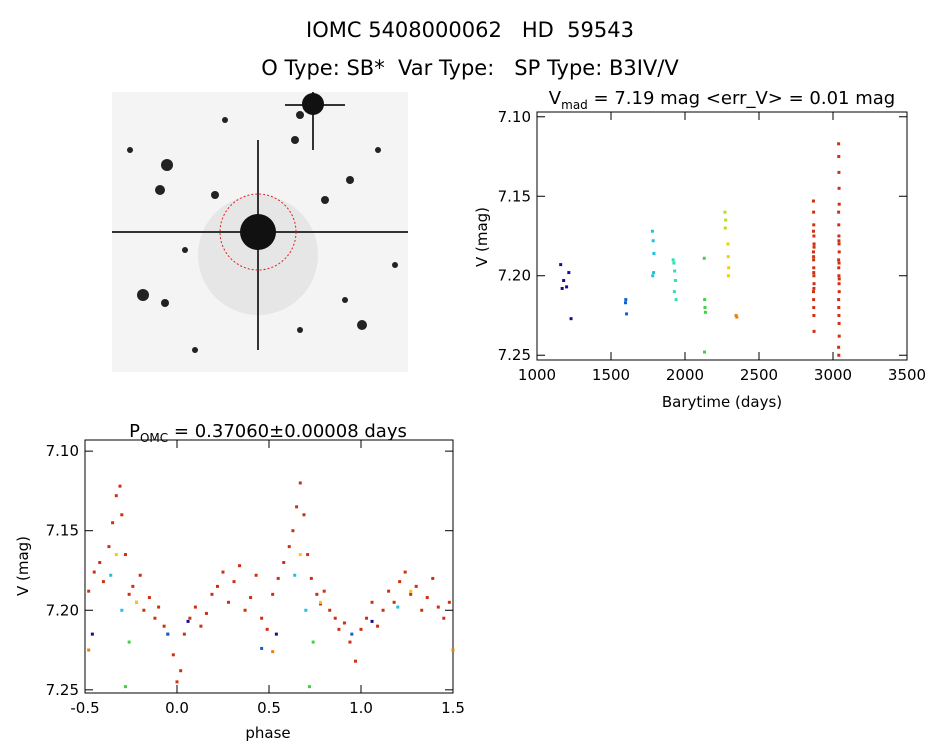 This screenshot has width=944, height=747. I want to click on star-image, so click(260, 232).